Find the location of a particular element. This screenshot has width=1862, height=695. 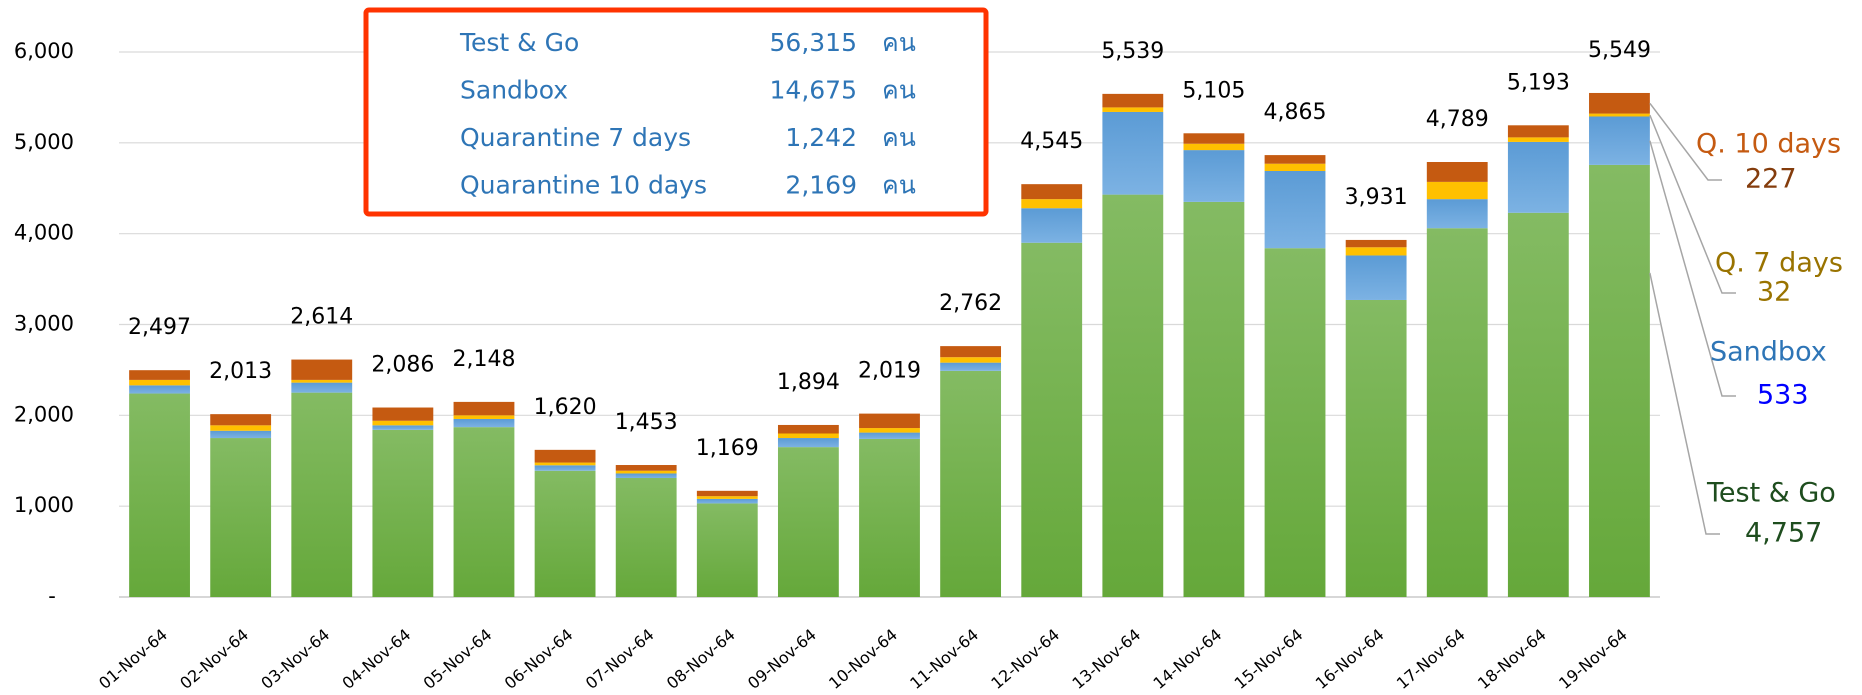

total-label: 4,789 is located at coordinates (1457, 119).